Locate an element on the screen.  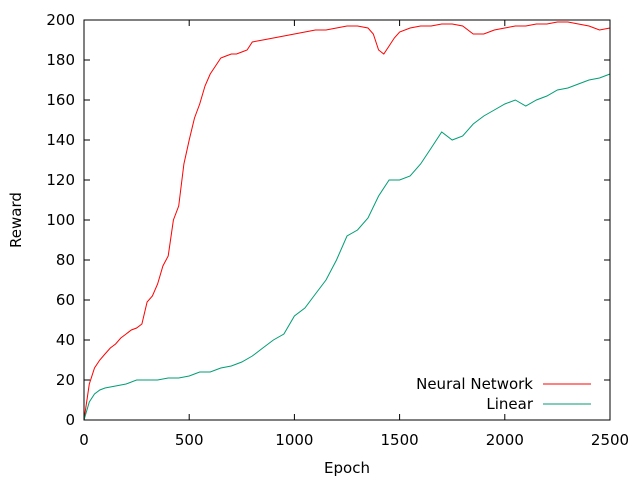
y-tick-label: 20 is located at coordinates (65, 380).